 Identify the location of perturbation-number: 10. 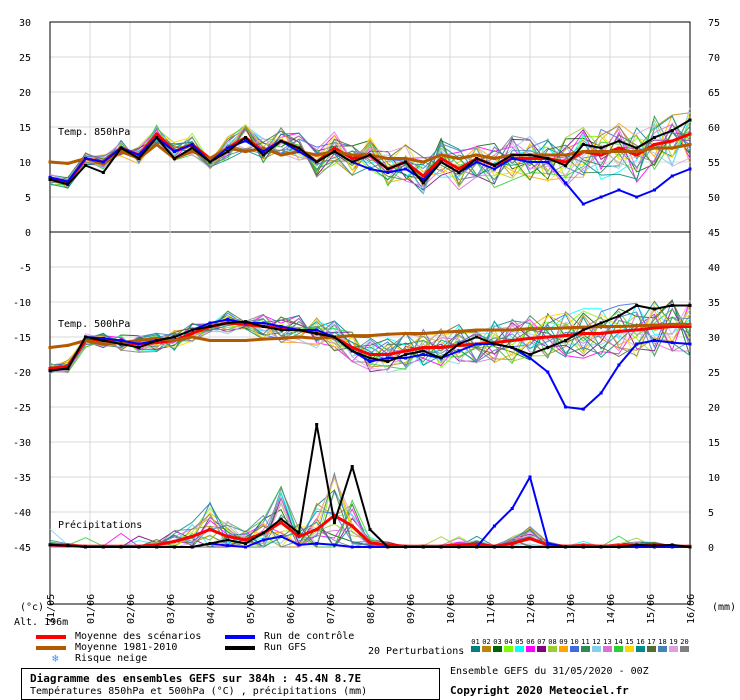
(574, 642).